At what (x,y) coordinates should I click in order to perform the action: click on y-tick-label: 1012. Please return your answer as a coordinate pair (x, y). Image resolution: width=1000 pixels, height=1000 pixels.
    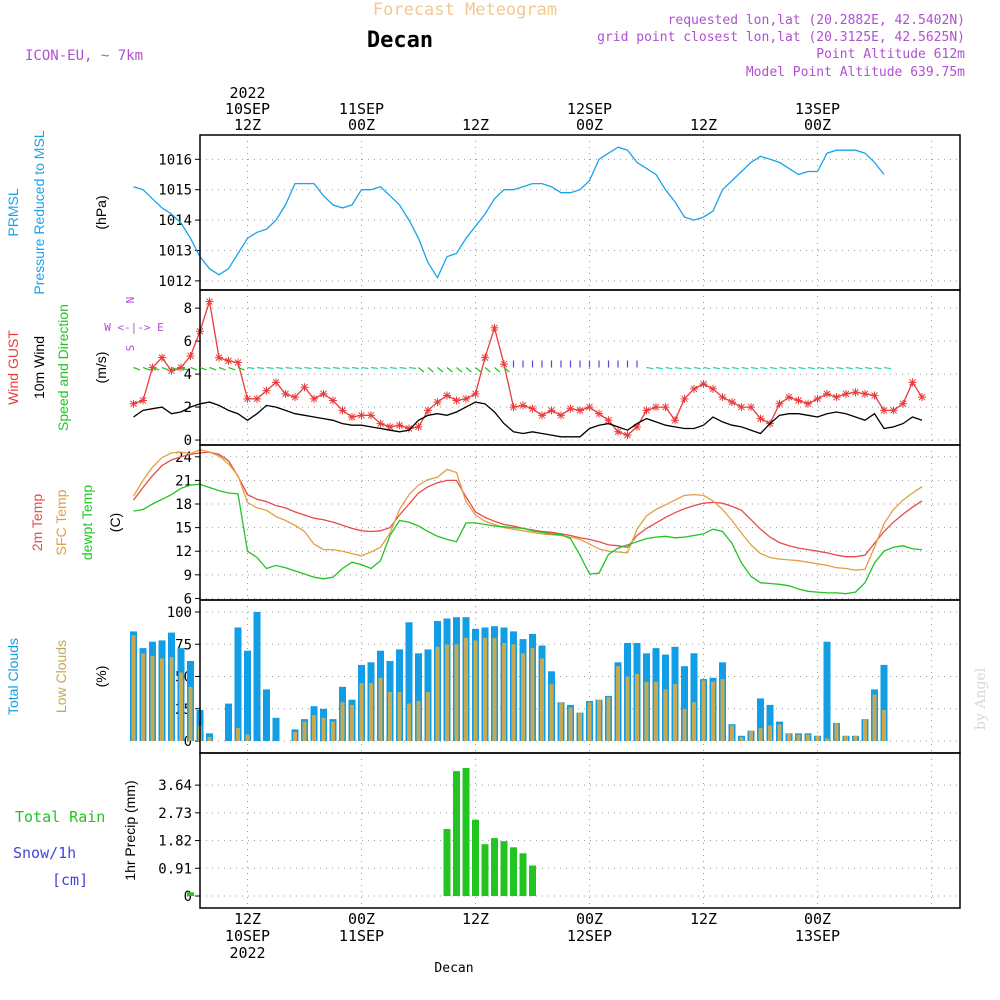
    Looking at the image, I should click on (175, 282).